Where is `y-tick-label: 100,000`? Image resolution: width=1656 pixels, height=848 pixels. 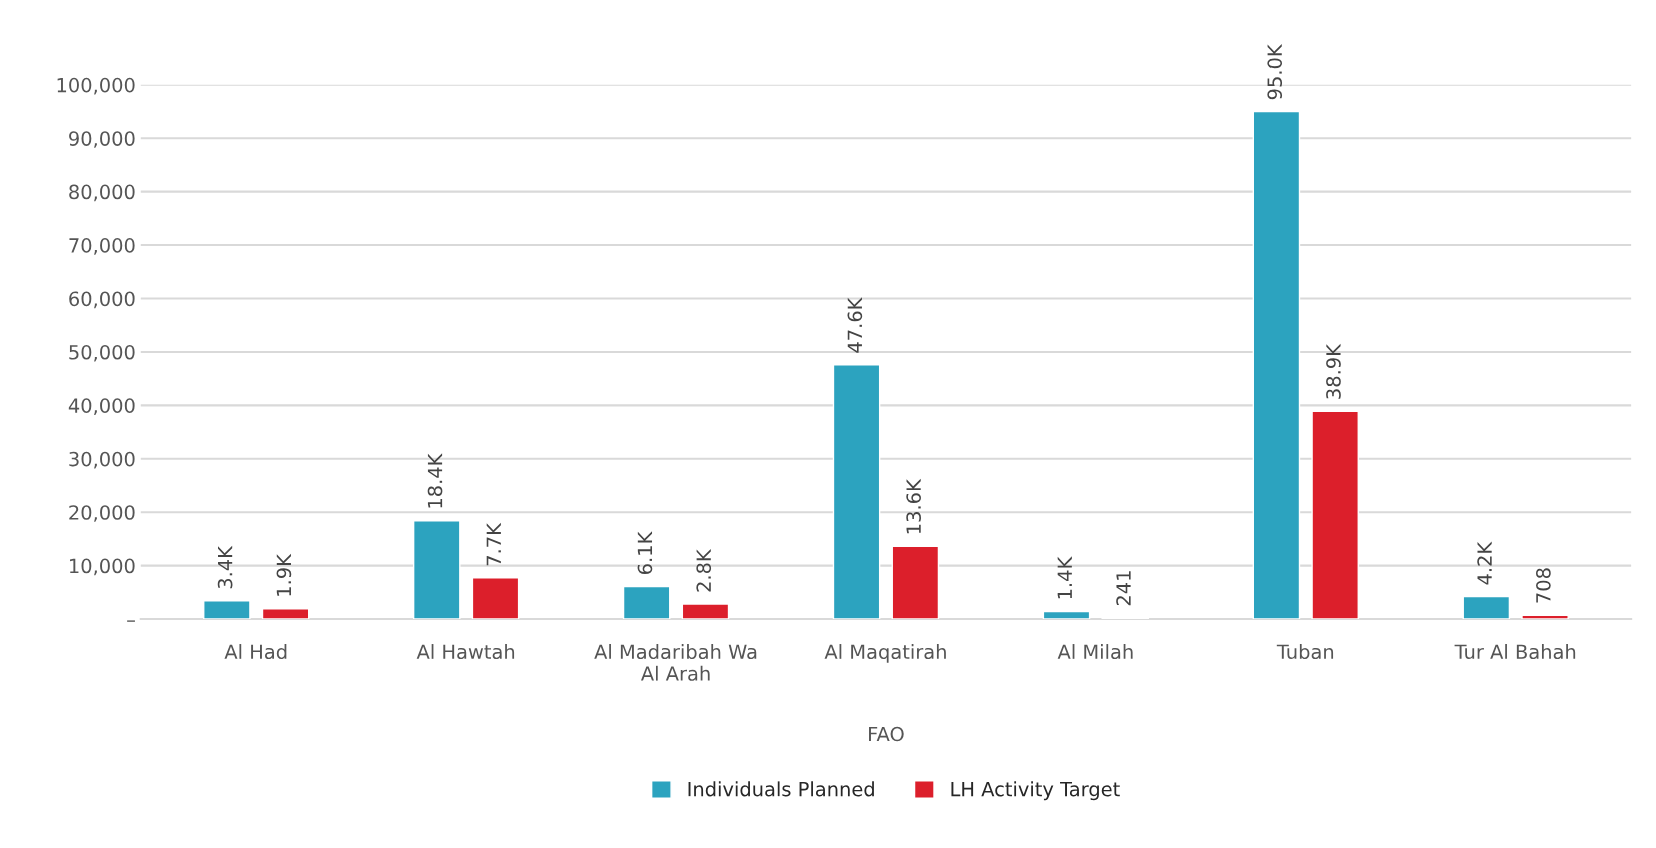 y-tick-label: 100,000 is located at coordinates (96, 86).